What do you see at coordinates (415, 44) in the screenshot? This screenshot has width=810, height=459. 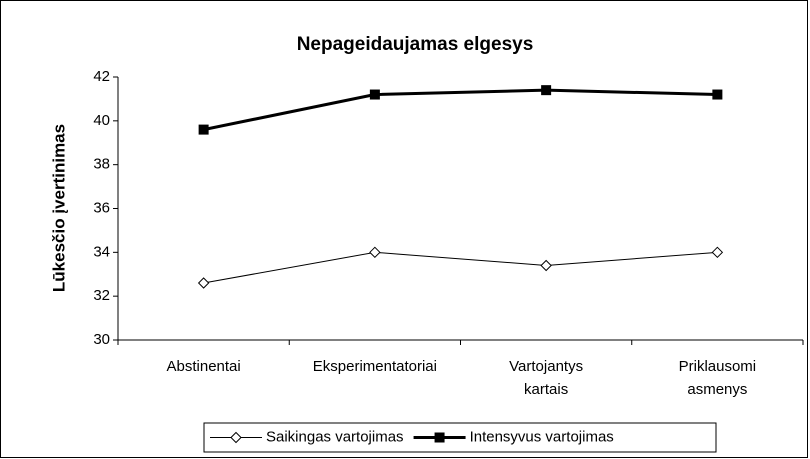 I see `chart-title: Nepageidaujamas elgesys` at bounding box center [415, 44].